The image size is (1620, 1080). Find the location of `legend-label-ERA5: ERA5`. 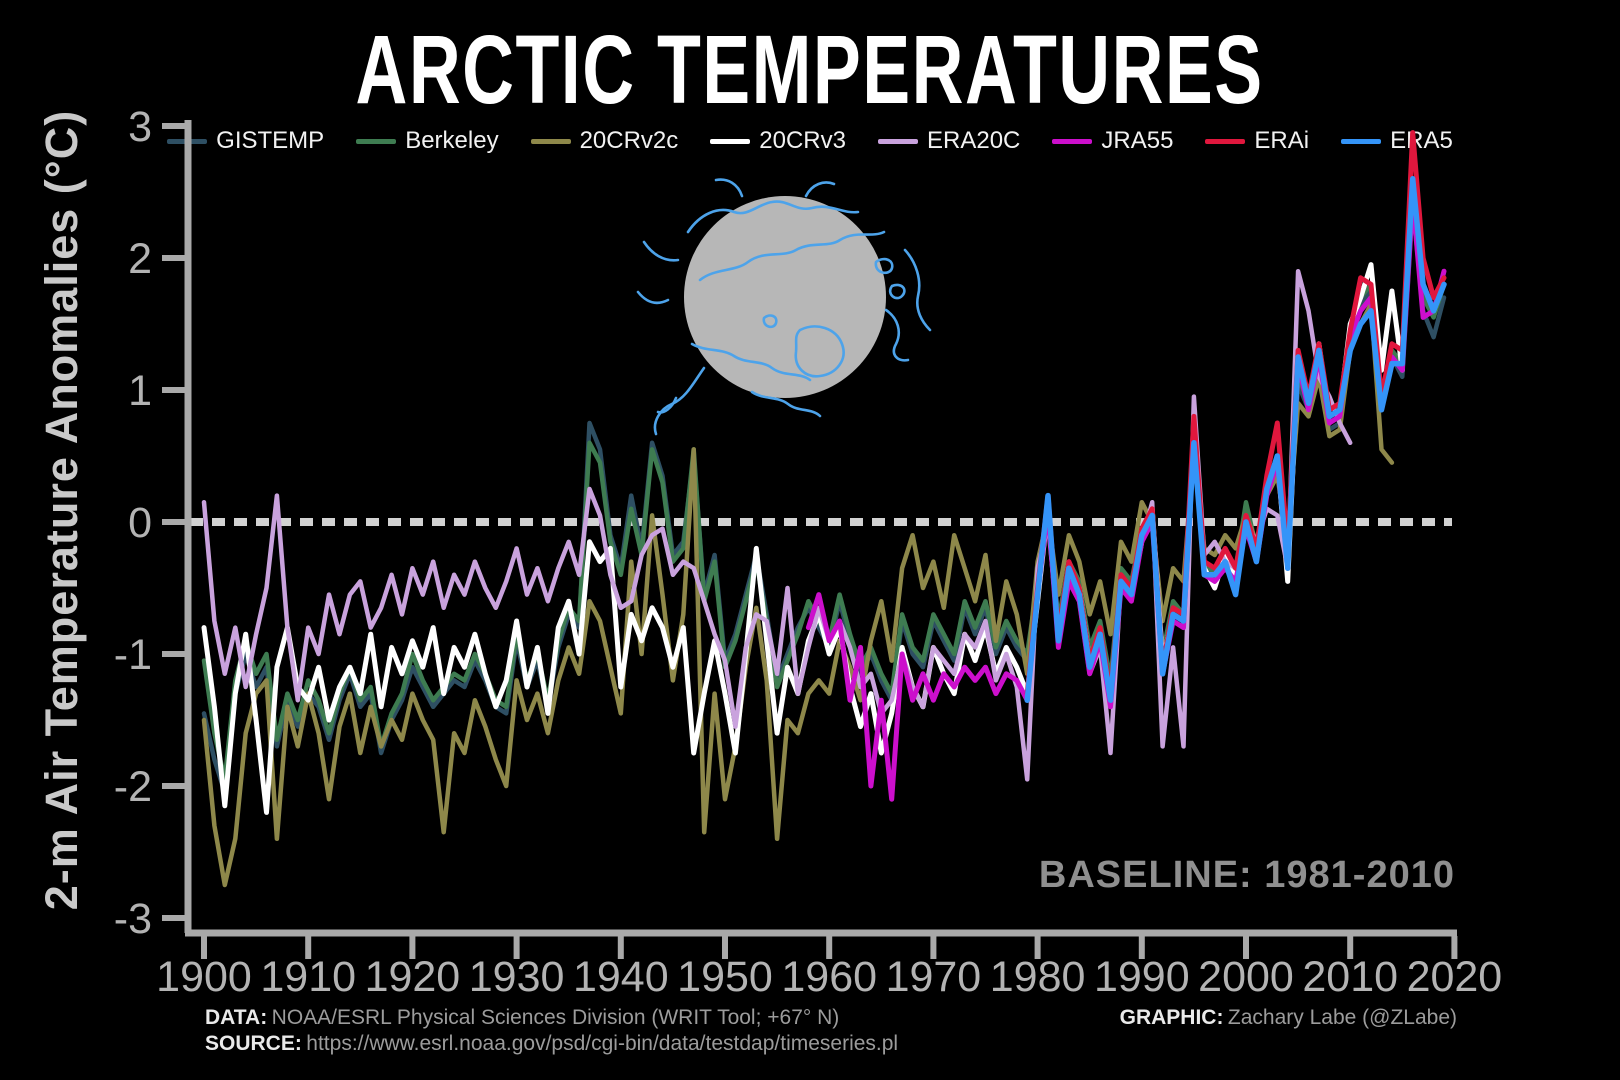

legend-label-ERA5: ERA5 is located at coordinates (1421, 140).